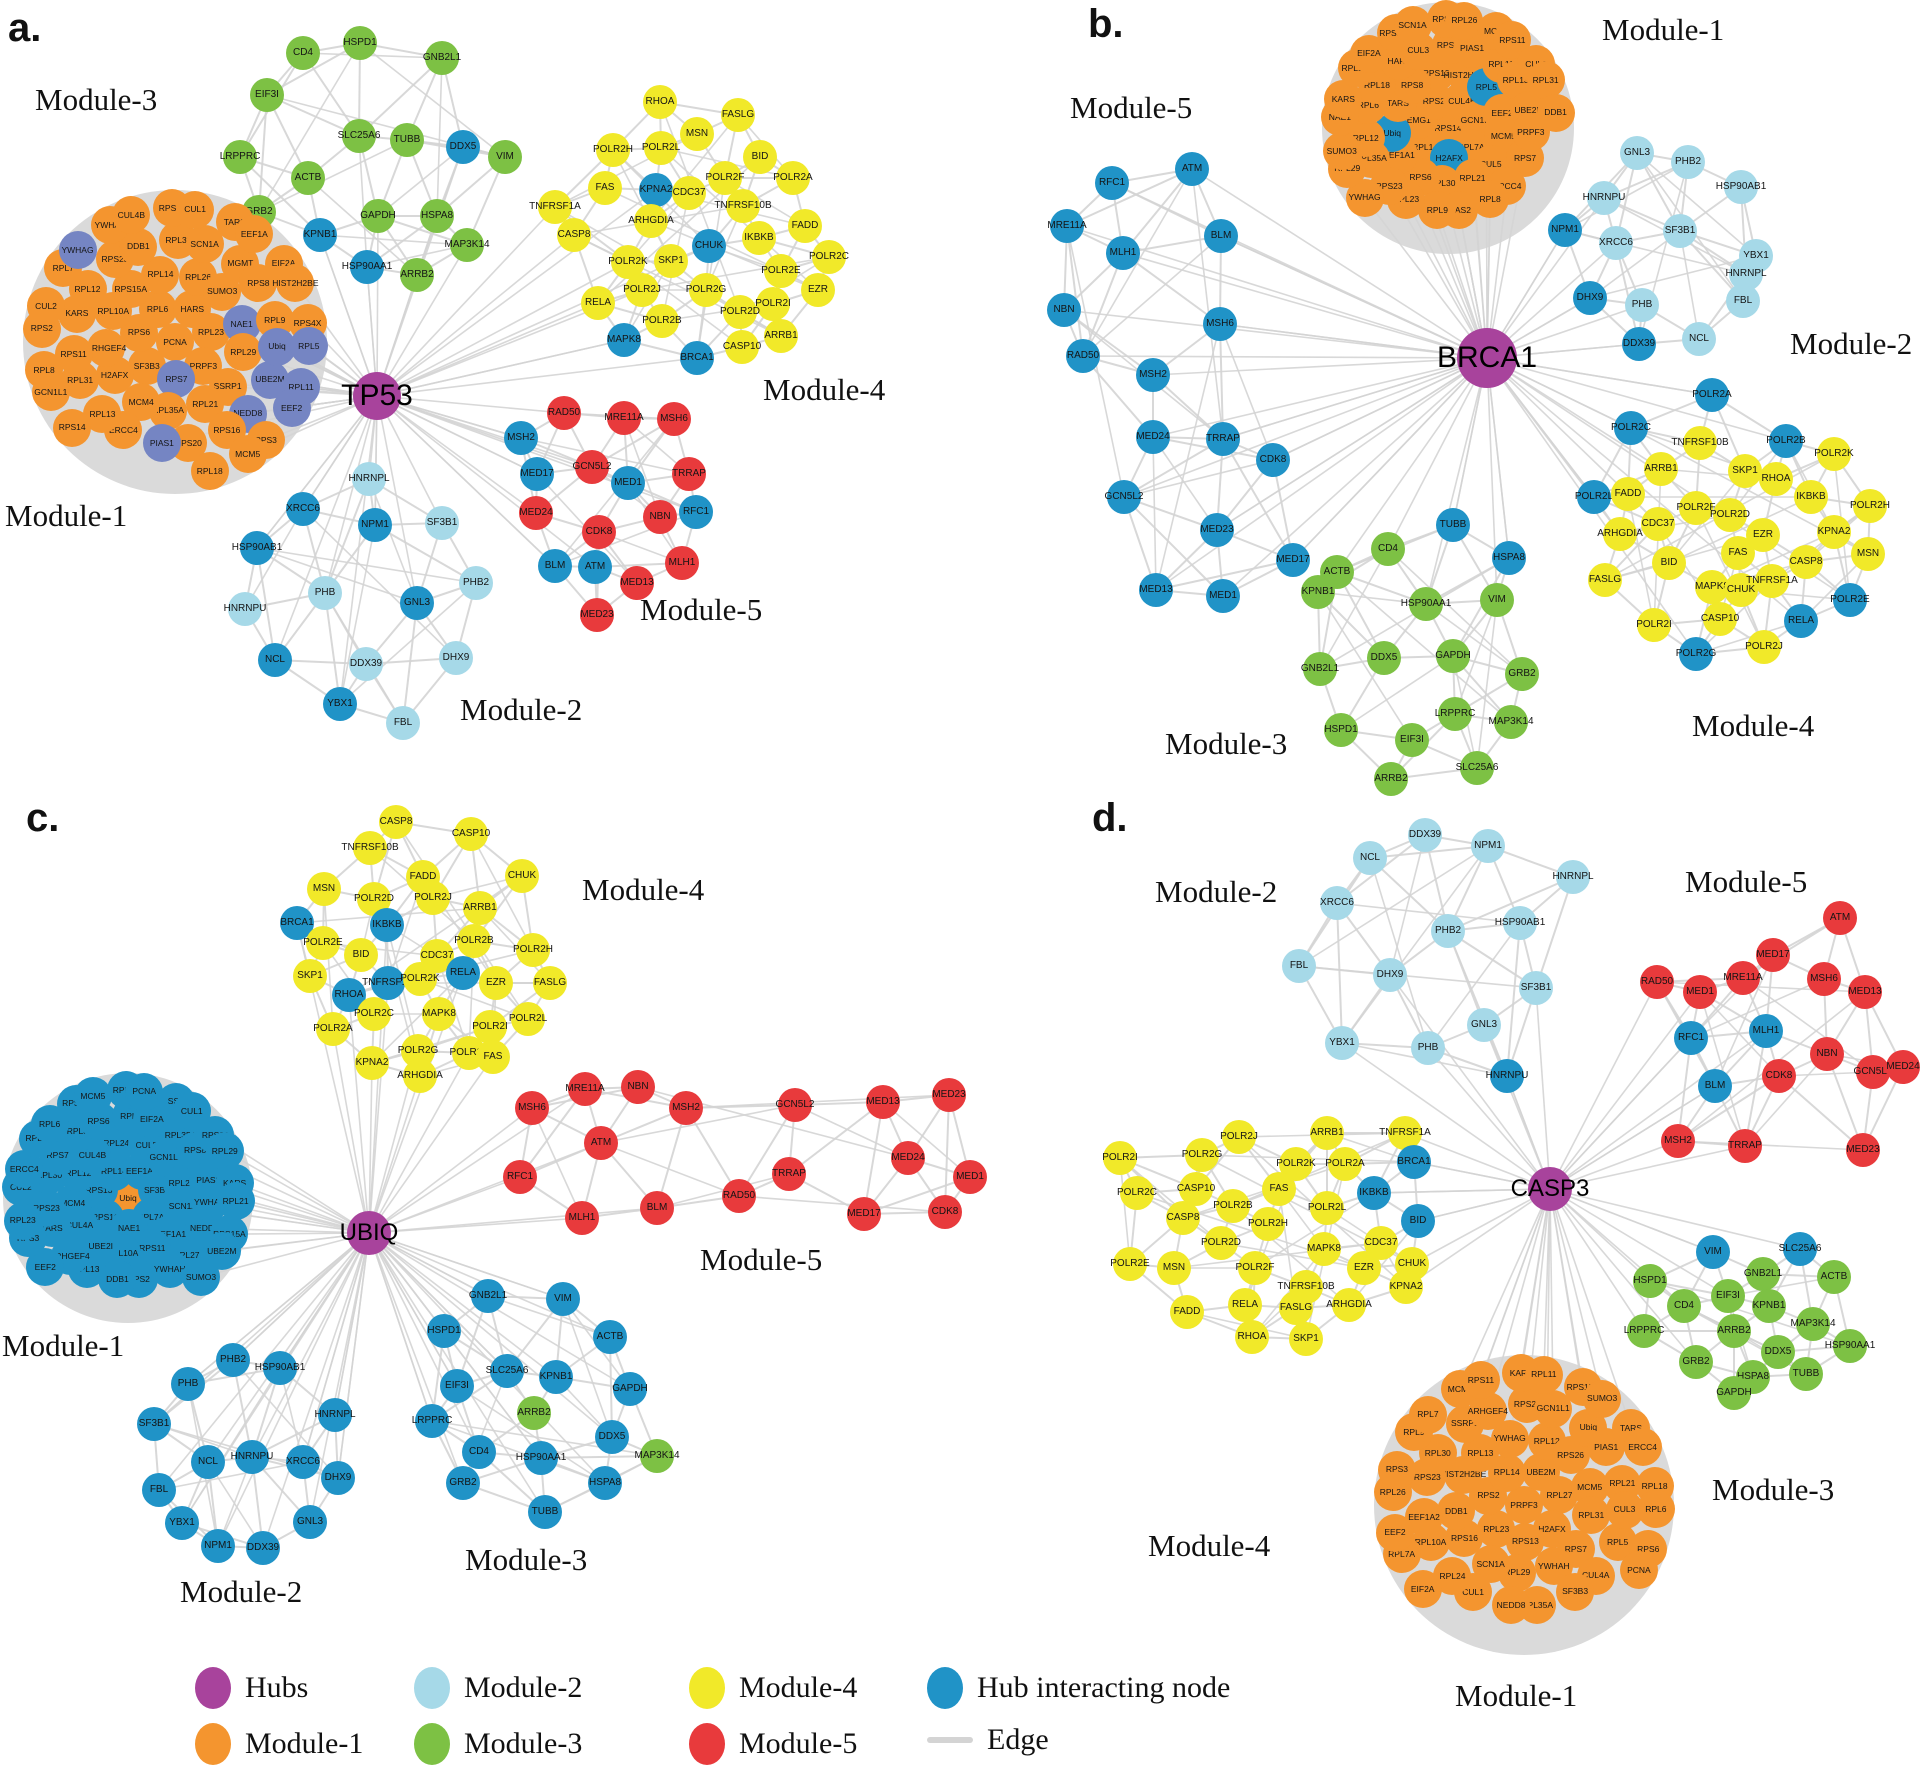 This screenshot has height=1775, width=1923. I want to click on node-label: CD4, so click(1683, 1305).